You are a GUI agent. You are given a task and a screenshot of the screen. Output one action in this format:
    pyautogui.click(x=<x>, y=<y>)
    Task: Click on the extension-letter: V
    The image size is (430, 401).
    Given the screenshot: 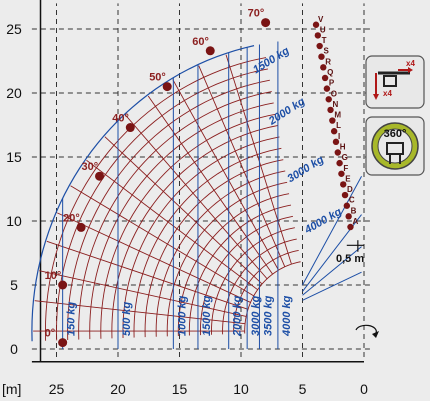 What is the action you would take?
    pyautogui.click(x=321, y=19)
    